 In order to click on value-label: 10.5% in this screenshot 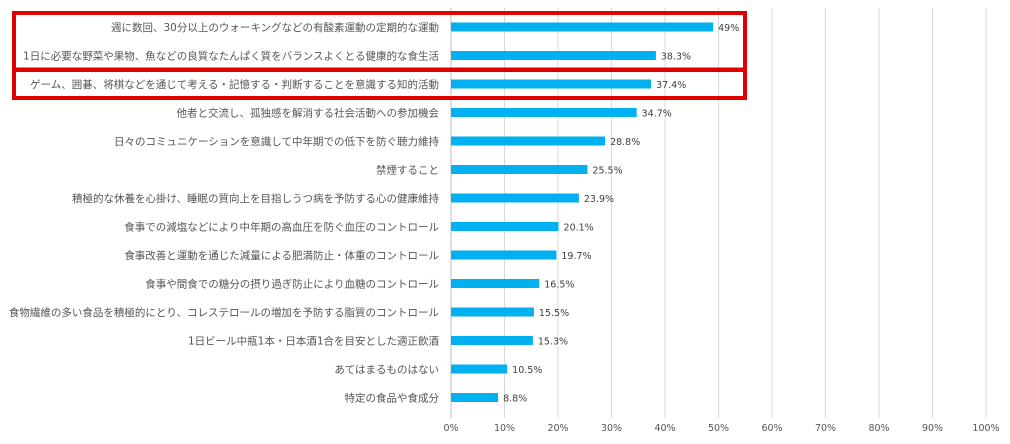, I will do `click(527, 370)`.